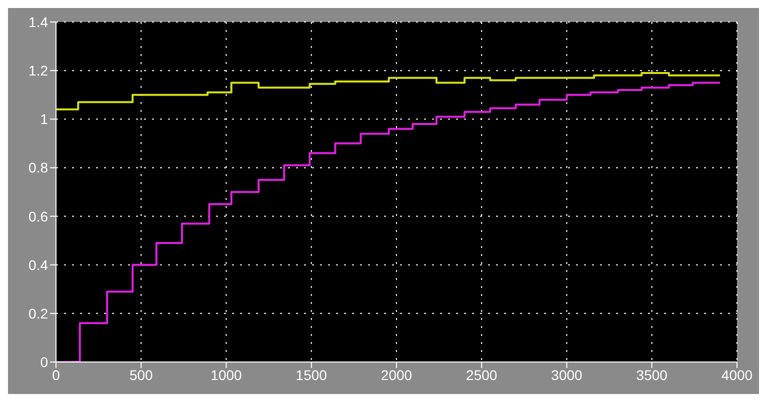  I want to click on y-tick-label: 0.6, so click(38, 216).